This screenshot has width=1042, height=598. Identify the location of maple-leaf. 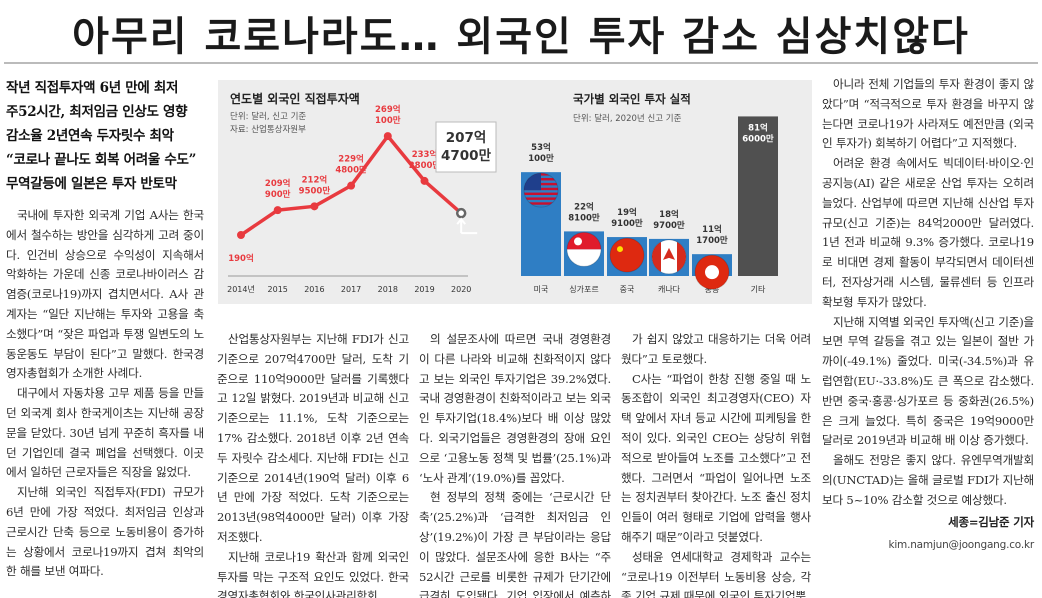
(669, 253).